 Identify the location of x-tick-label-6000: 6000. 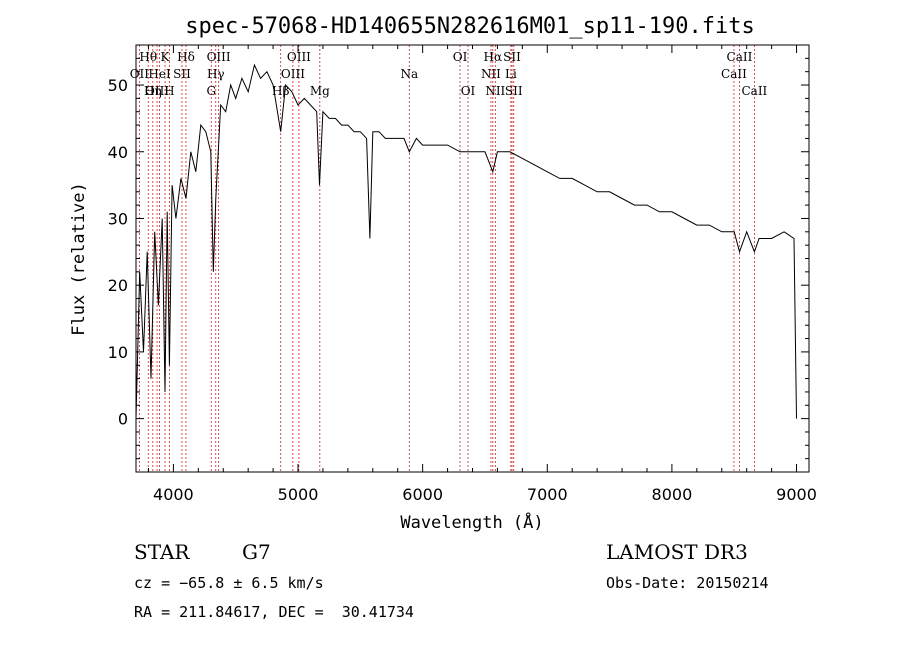
(422, 494).